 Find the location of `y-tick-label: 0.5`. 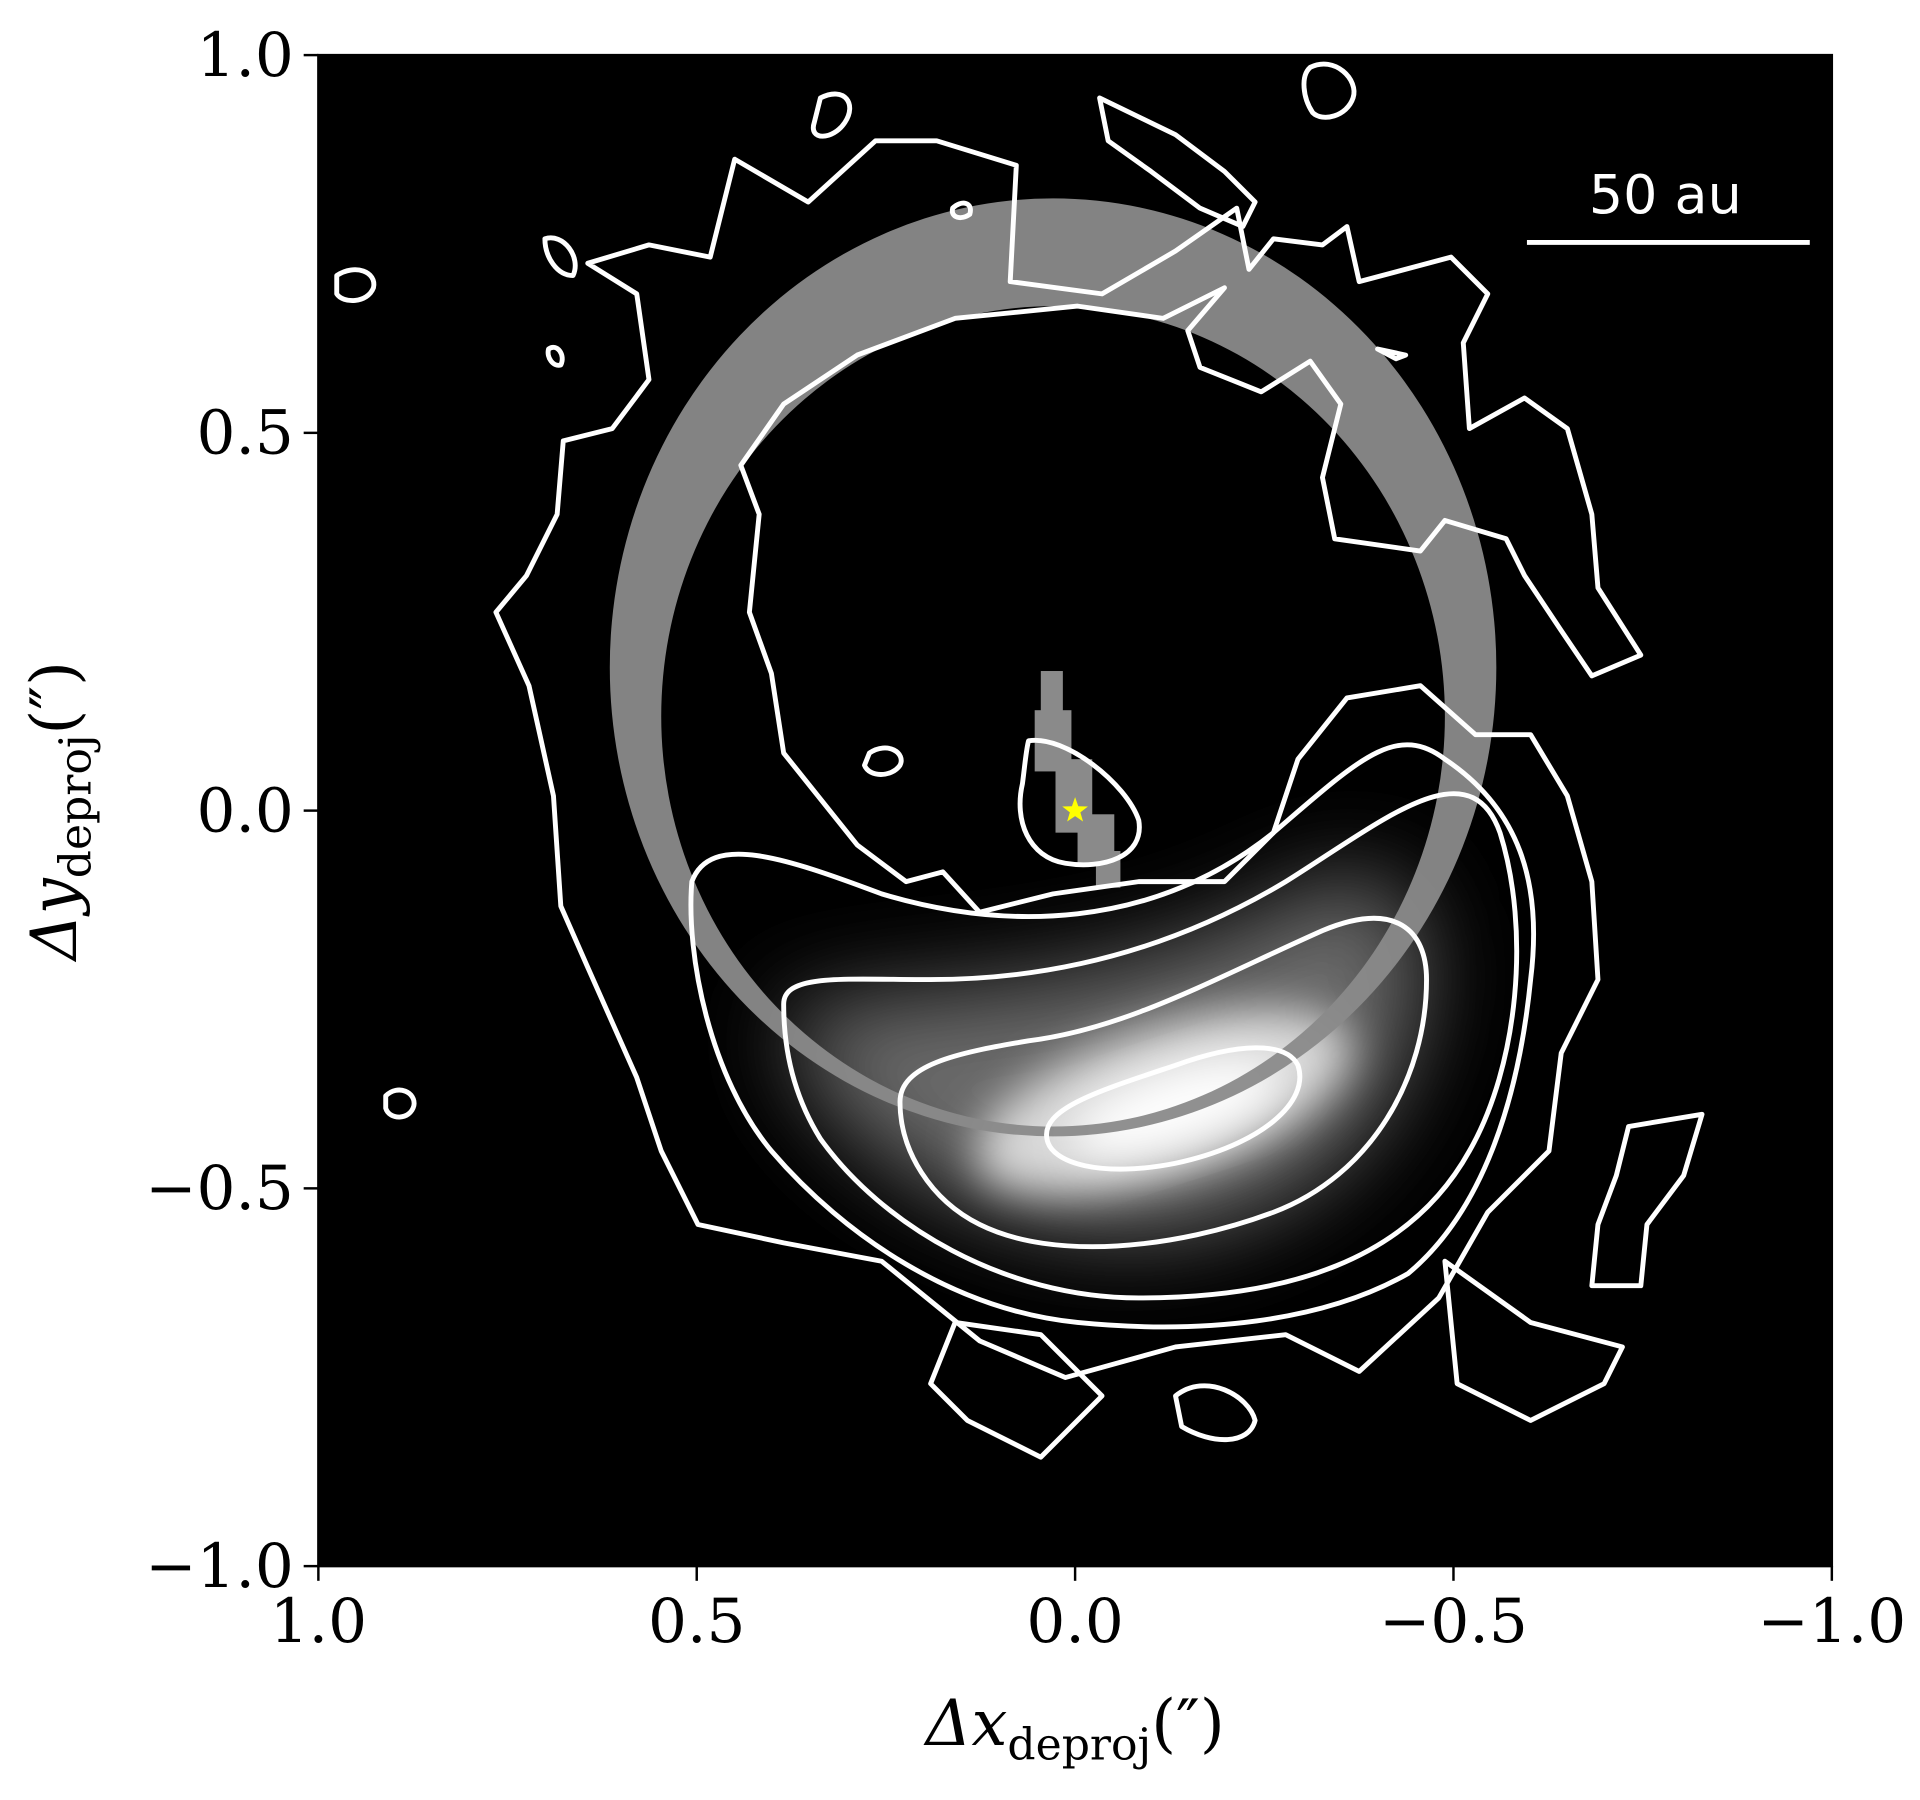

y-tick-label: 0.5 is located at coordinates (245, 433).